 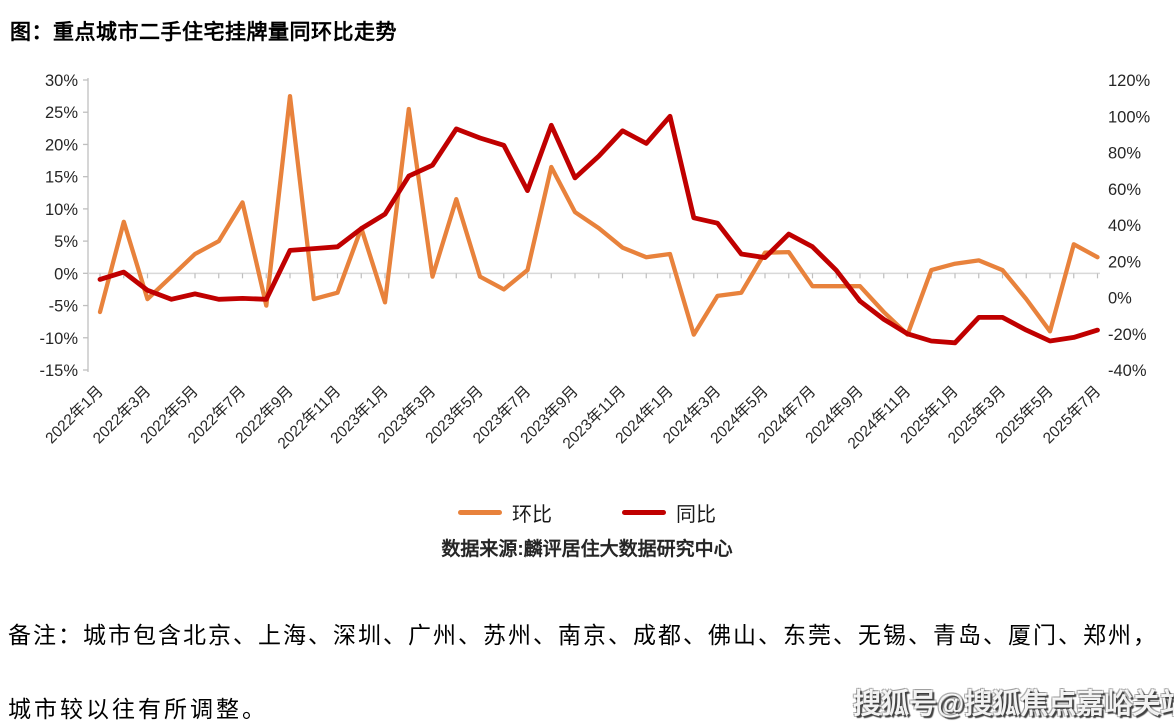 I want to click on svg-text: 15%, so click(x=61, y=178).